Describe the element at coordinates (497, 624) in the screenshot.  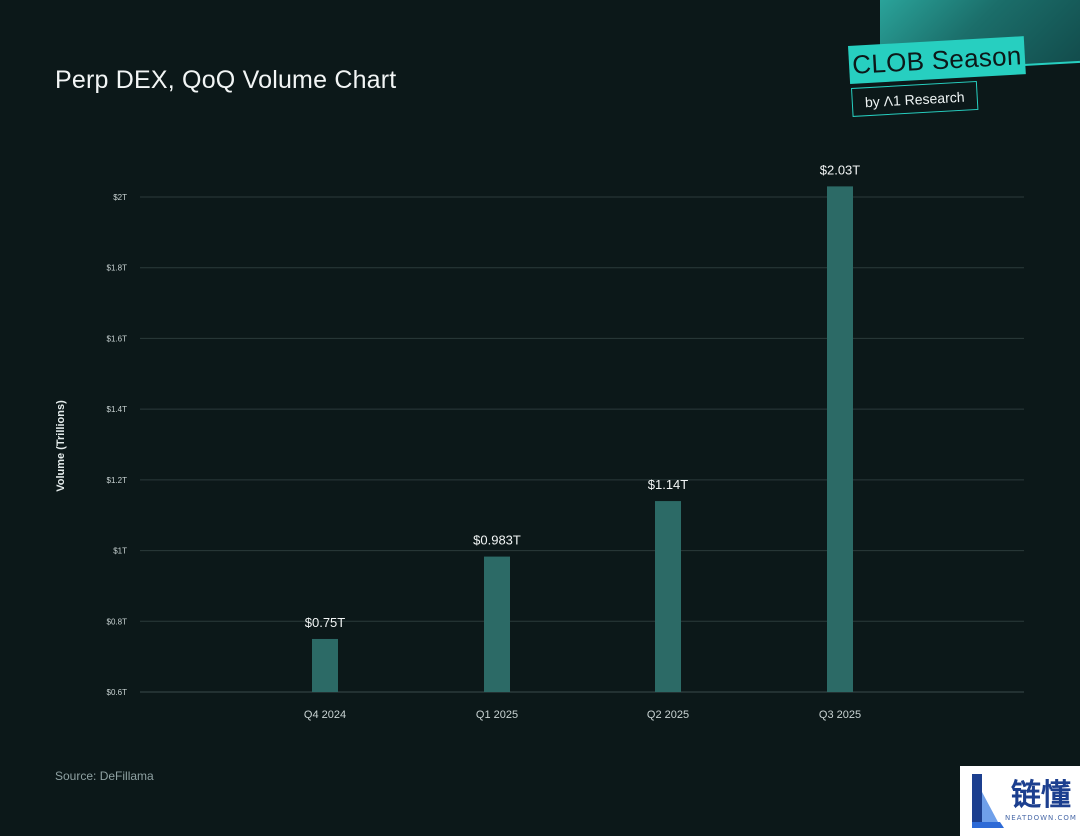
I see `bar-q1-2025` at that location.